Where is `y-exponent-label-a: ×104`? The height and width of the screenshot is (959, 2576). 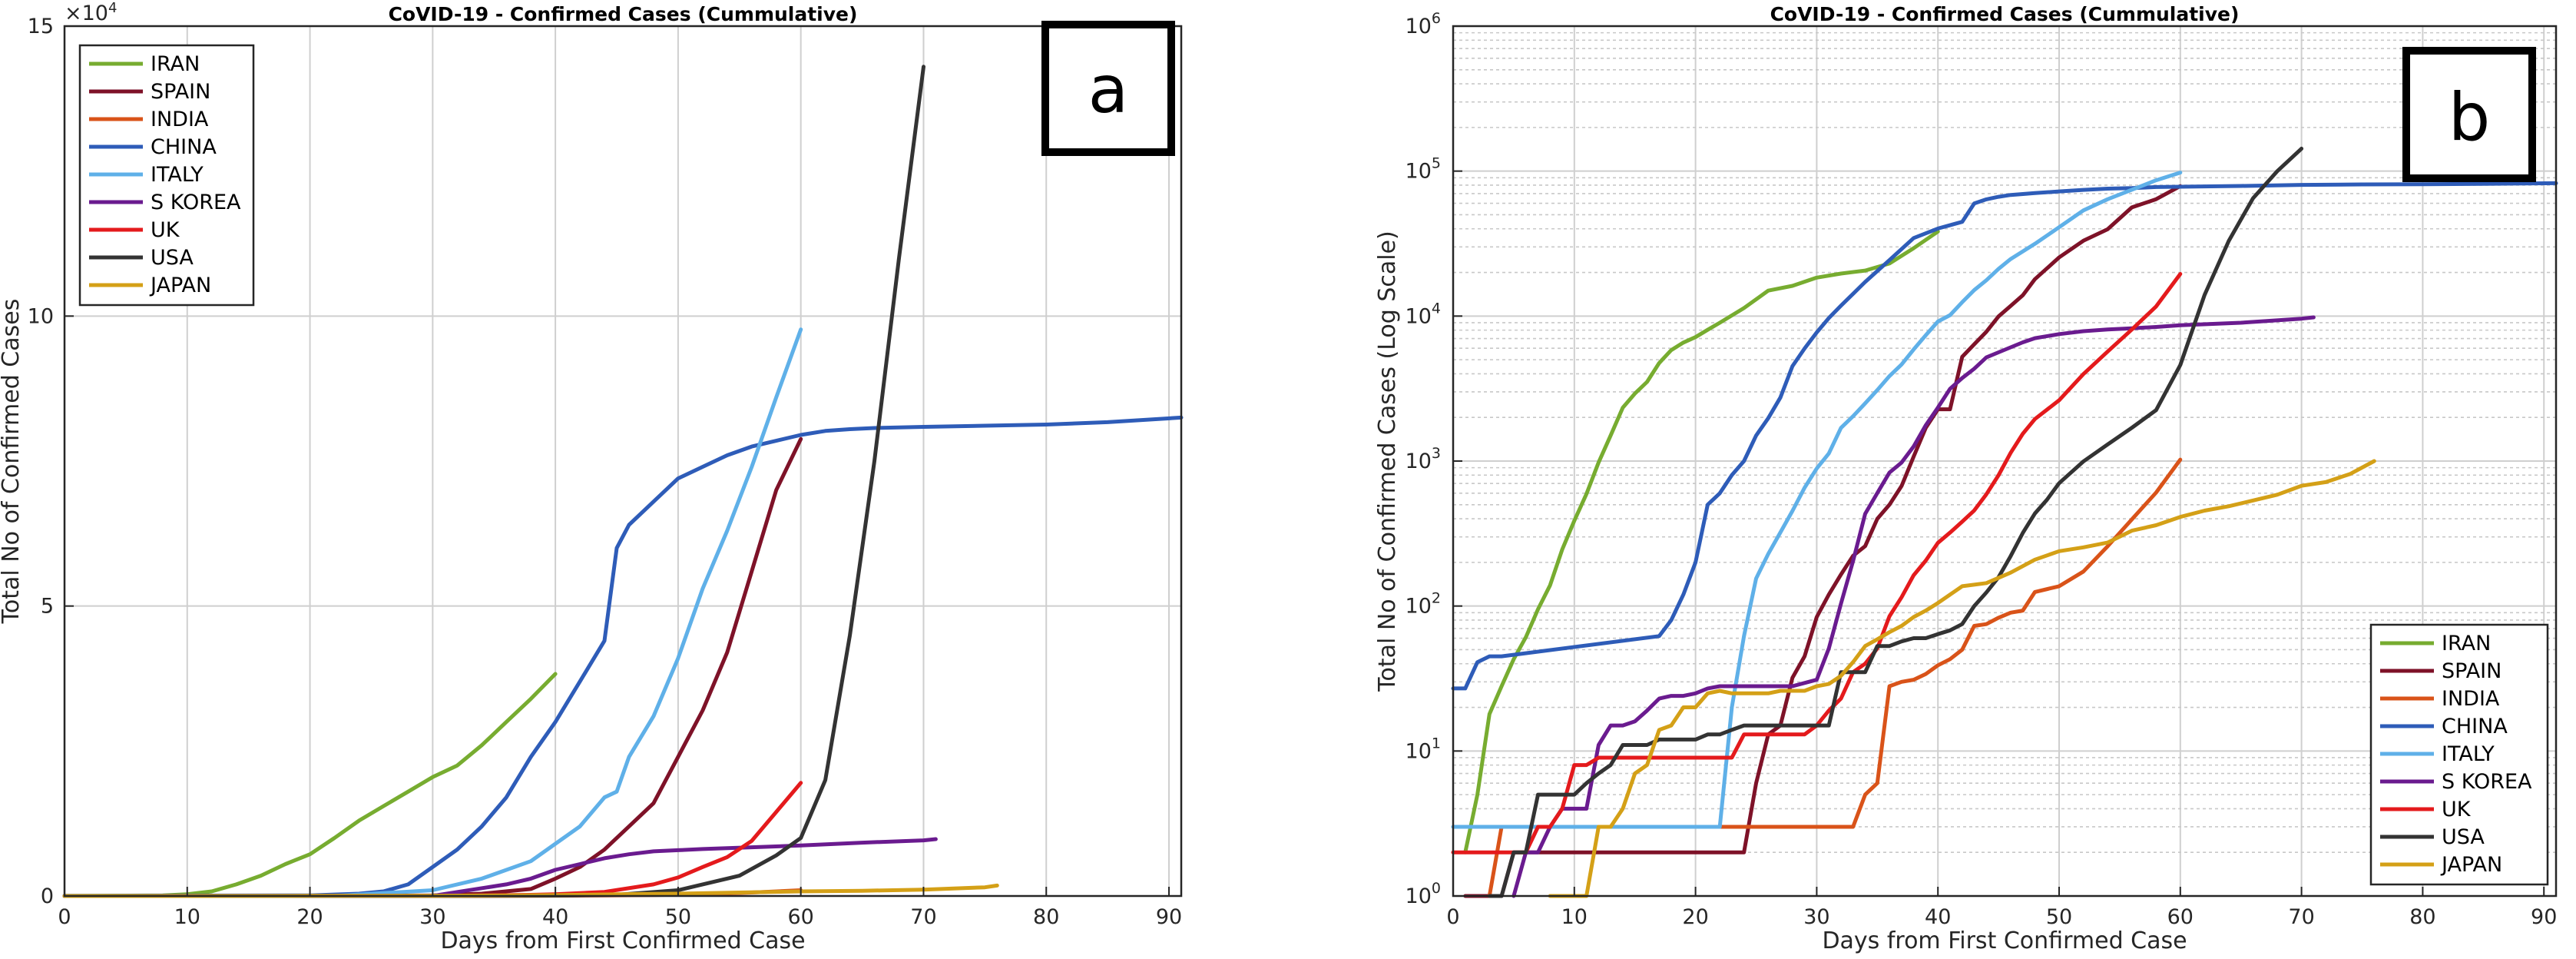
y-exponent-label-a: ×104 is located at coordinates (91, 12).